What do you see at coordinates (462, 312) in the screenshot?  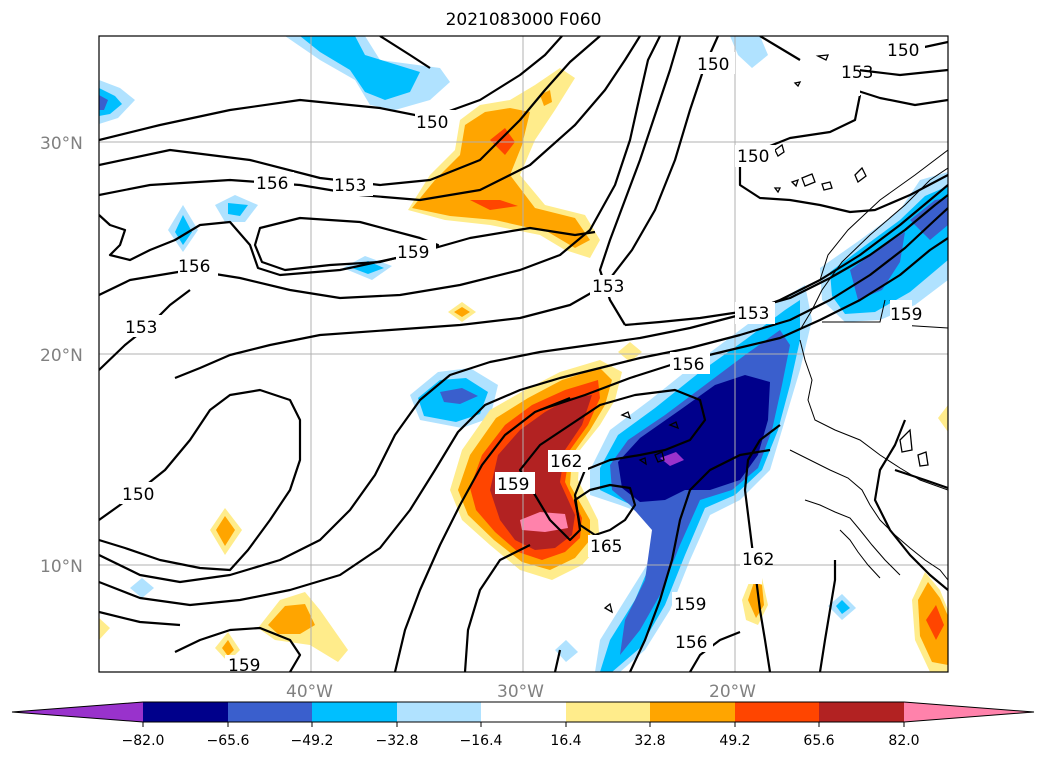 I see `pos-anomaly-small-1-core` at bounding box center [462, 312].